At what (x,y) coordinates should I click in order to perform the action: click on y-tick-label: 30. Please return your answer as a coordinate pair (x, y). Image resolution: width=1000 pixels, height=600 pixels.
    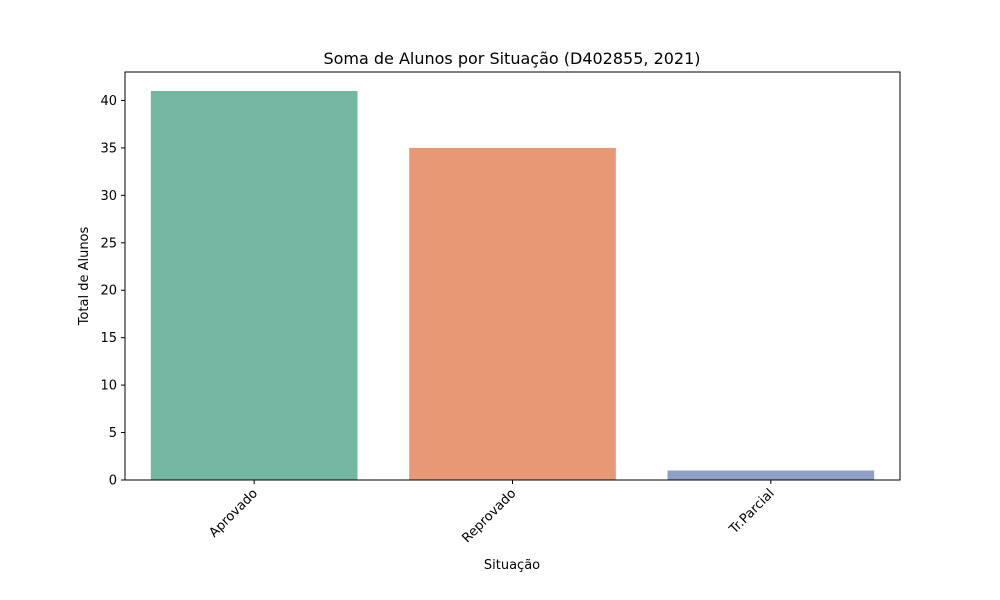
    Looking at the image, I should click on (108, 196).